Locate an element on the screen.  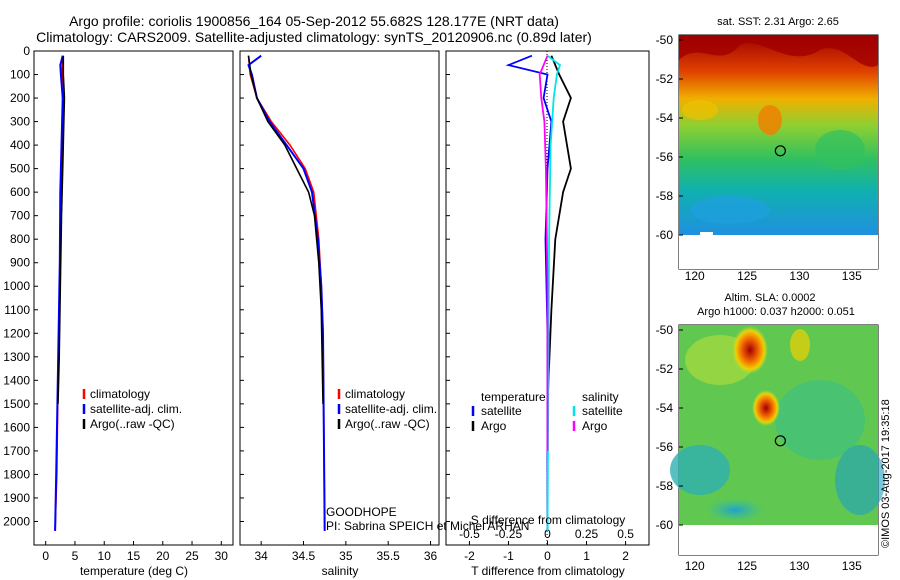
y-tick-label: 1200 is located at coordinates (16, 333).